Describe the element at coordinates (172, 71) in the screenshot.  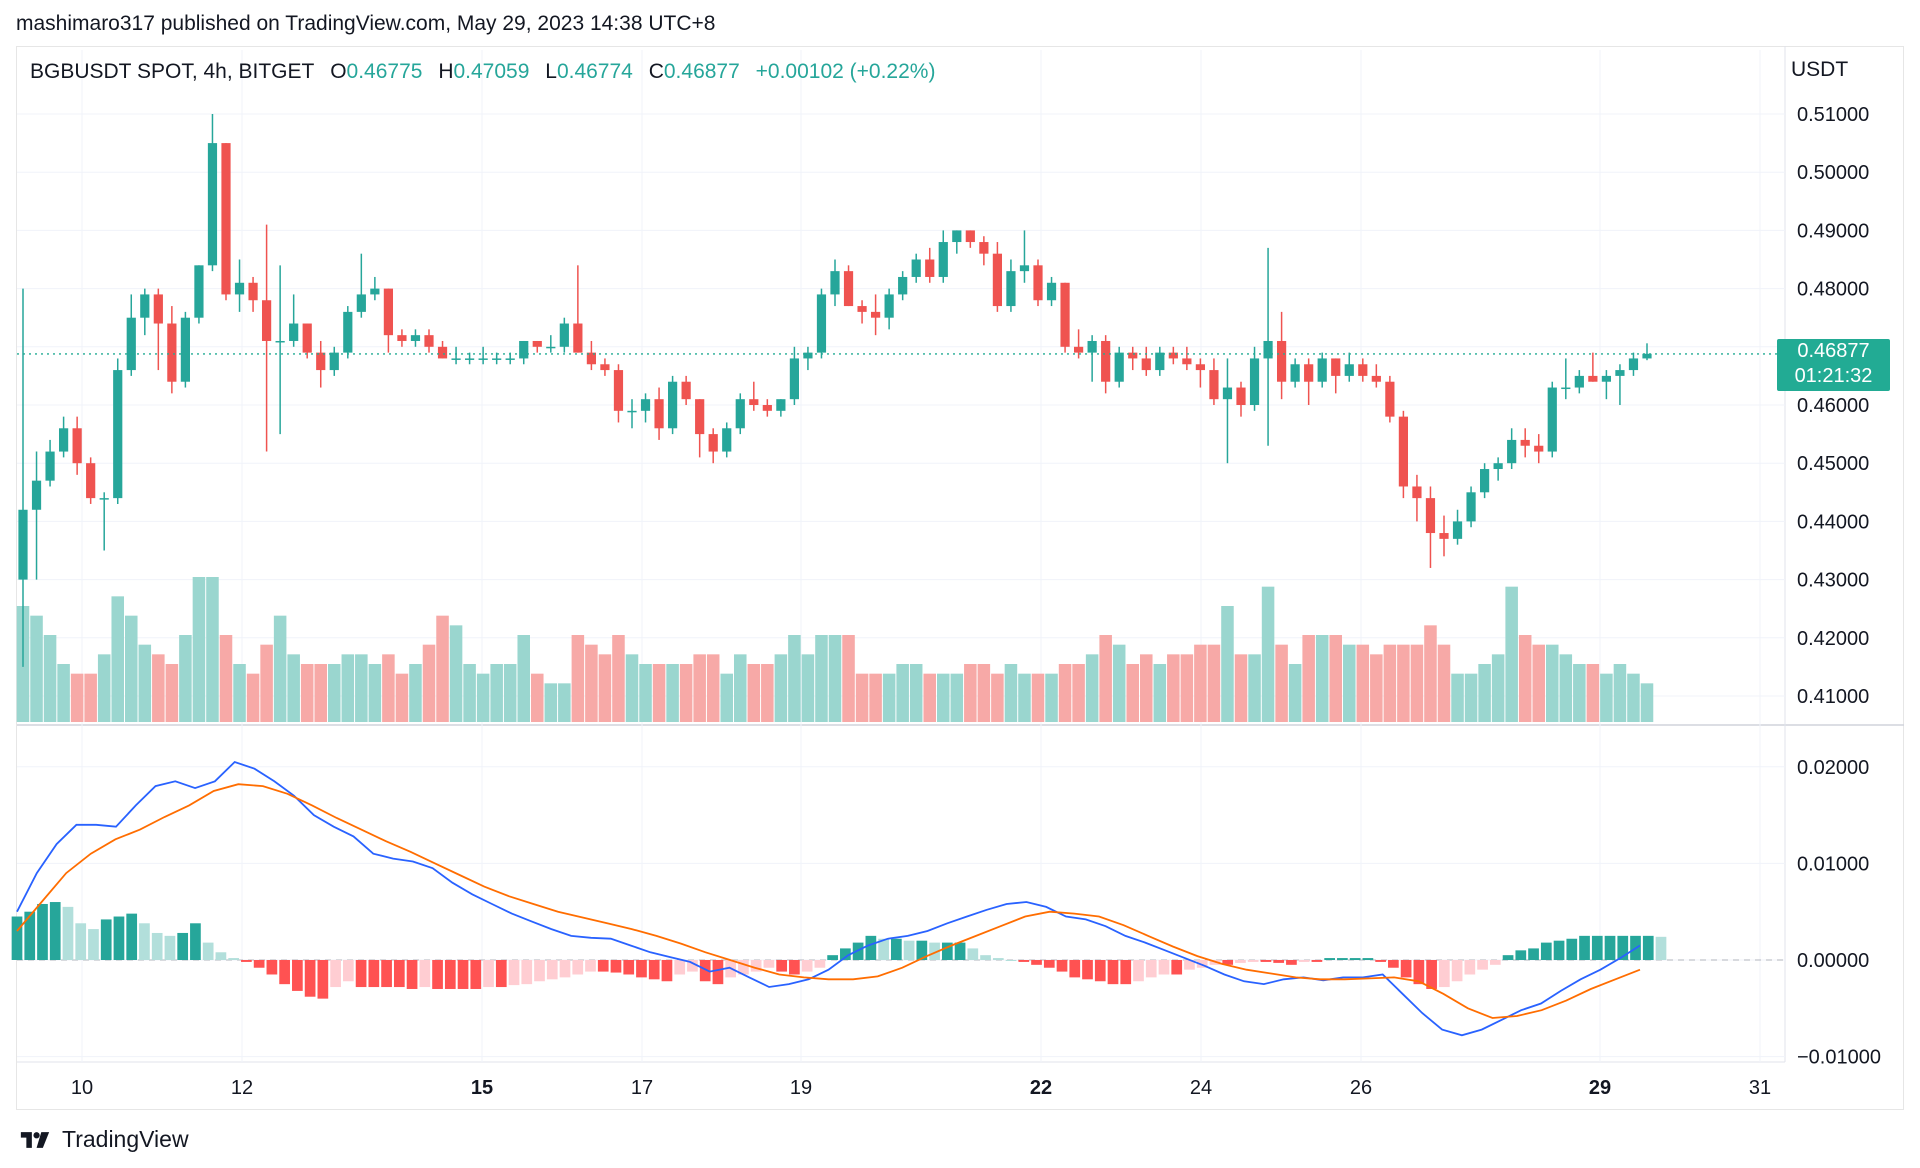
I see `symbol-name: BGBUSDT SPOT, 4h, BITGET` at that location.